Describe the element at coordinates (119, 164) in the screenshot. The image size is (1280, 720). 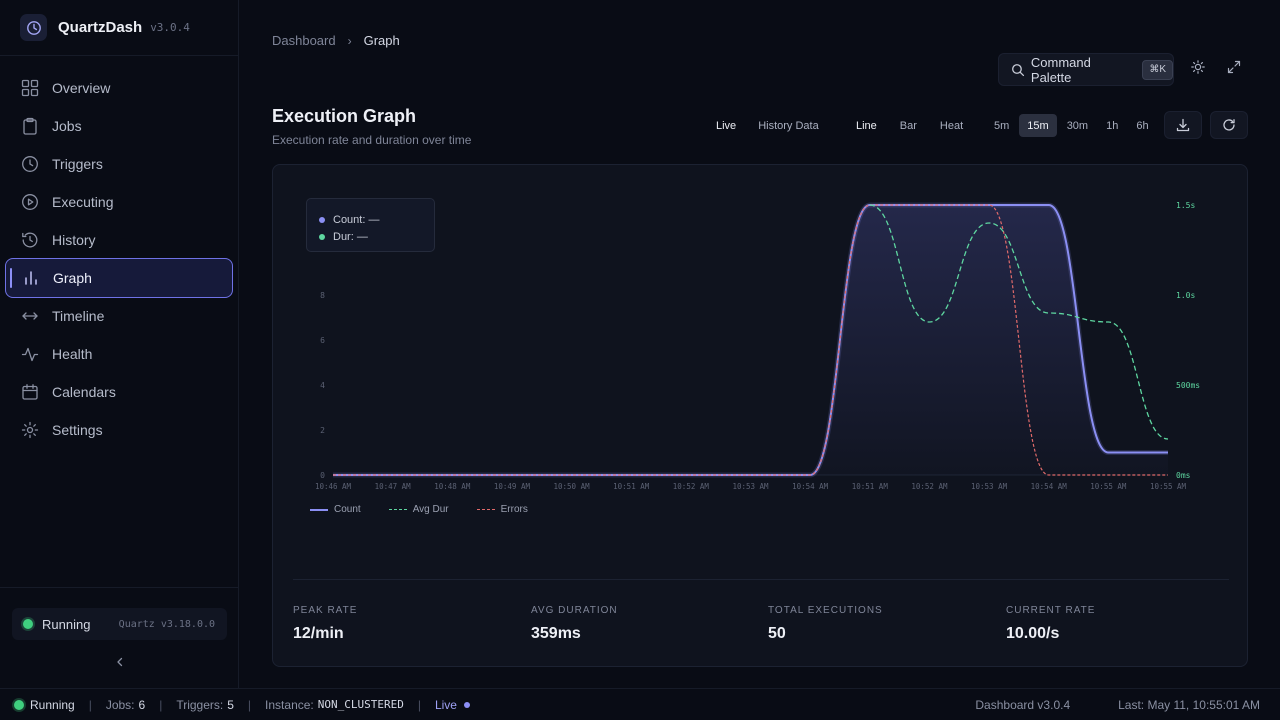
I see `sidebar-item-triggers: Triggers` at that location.